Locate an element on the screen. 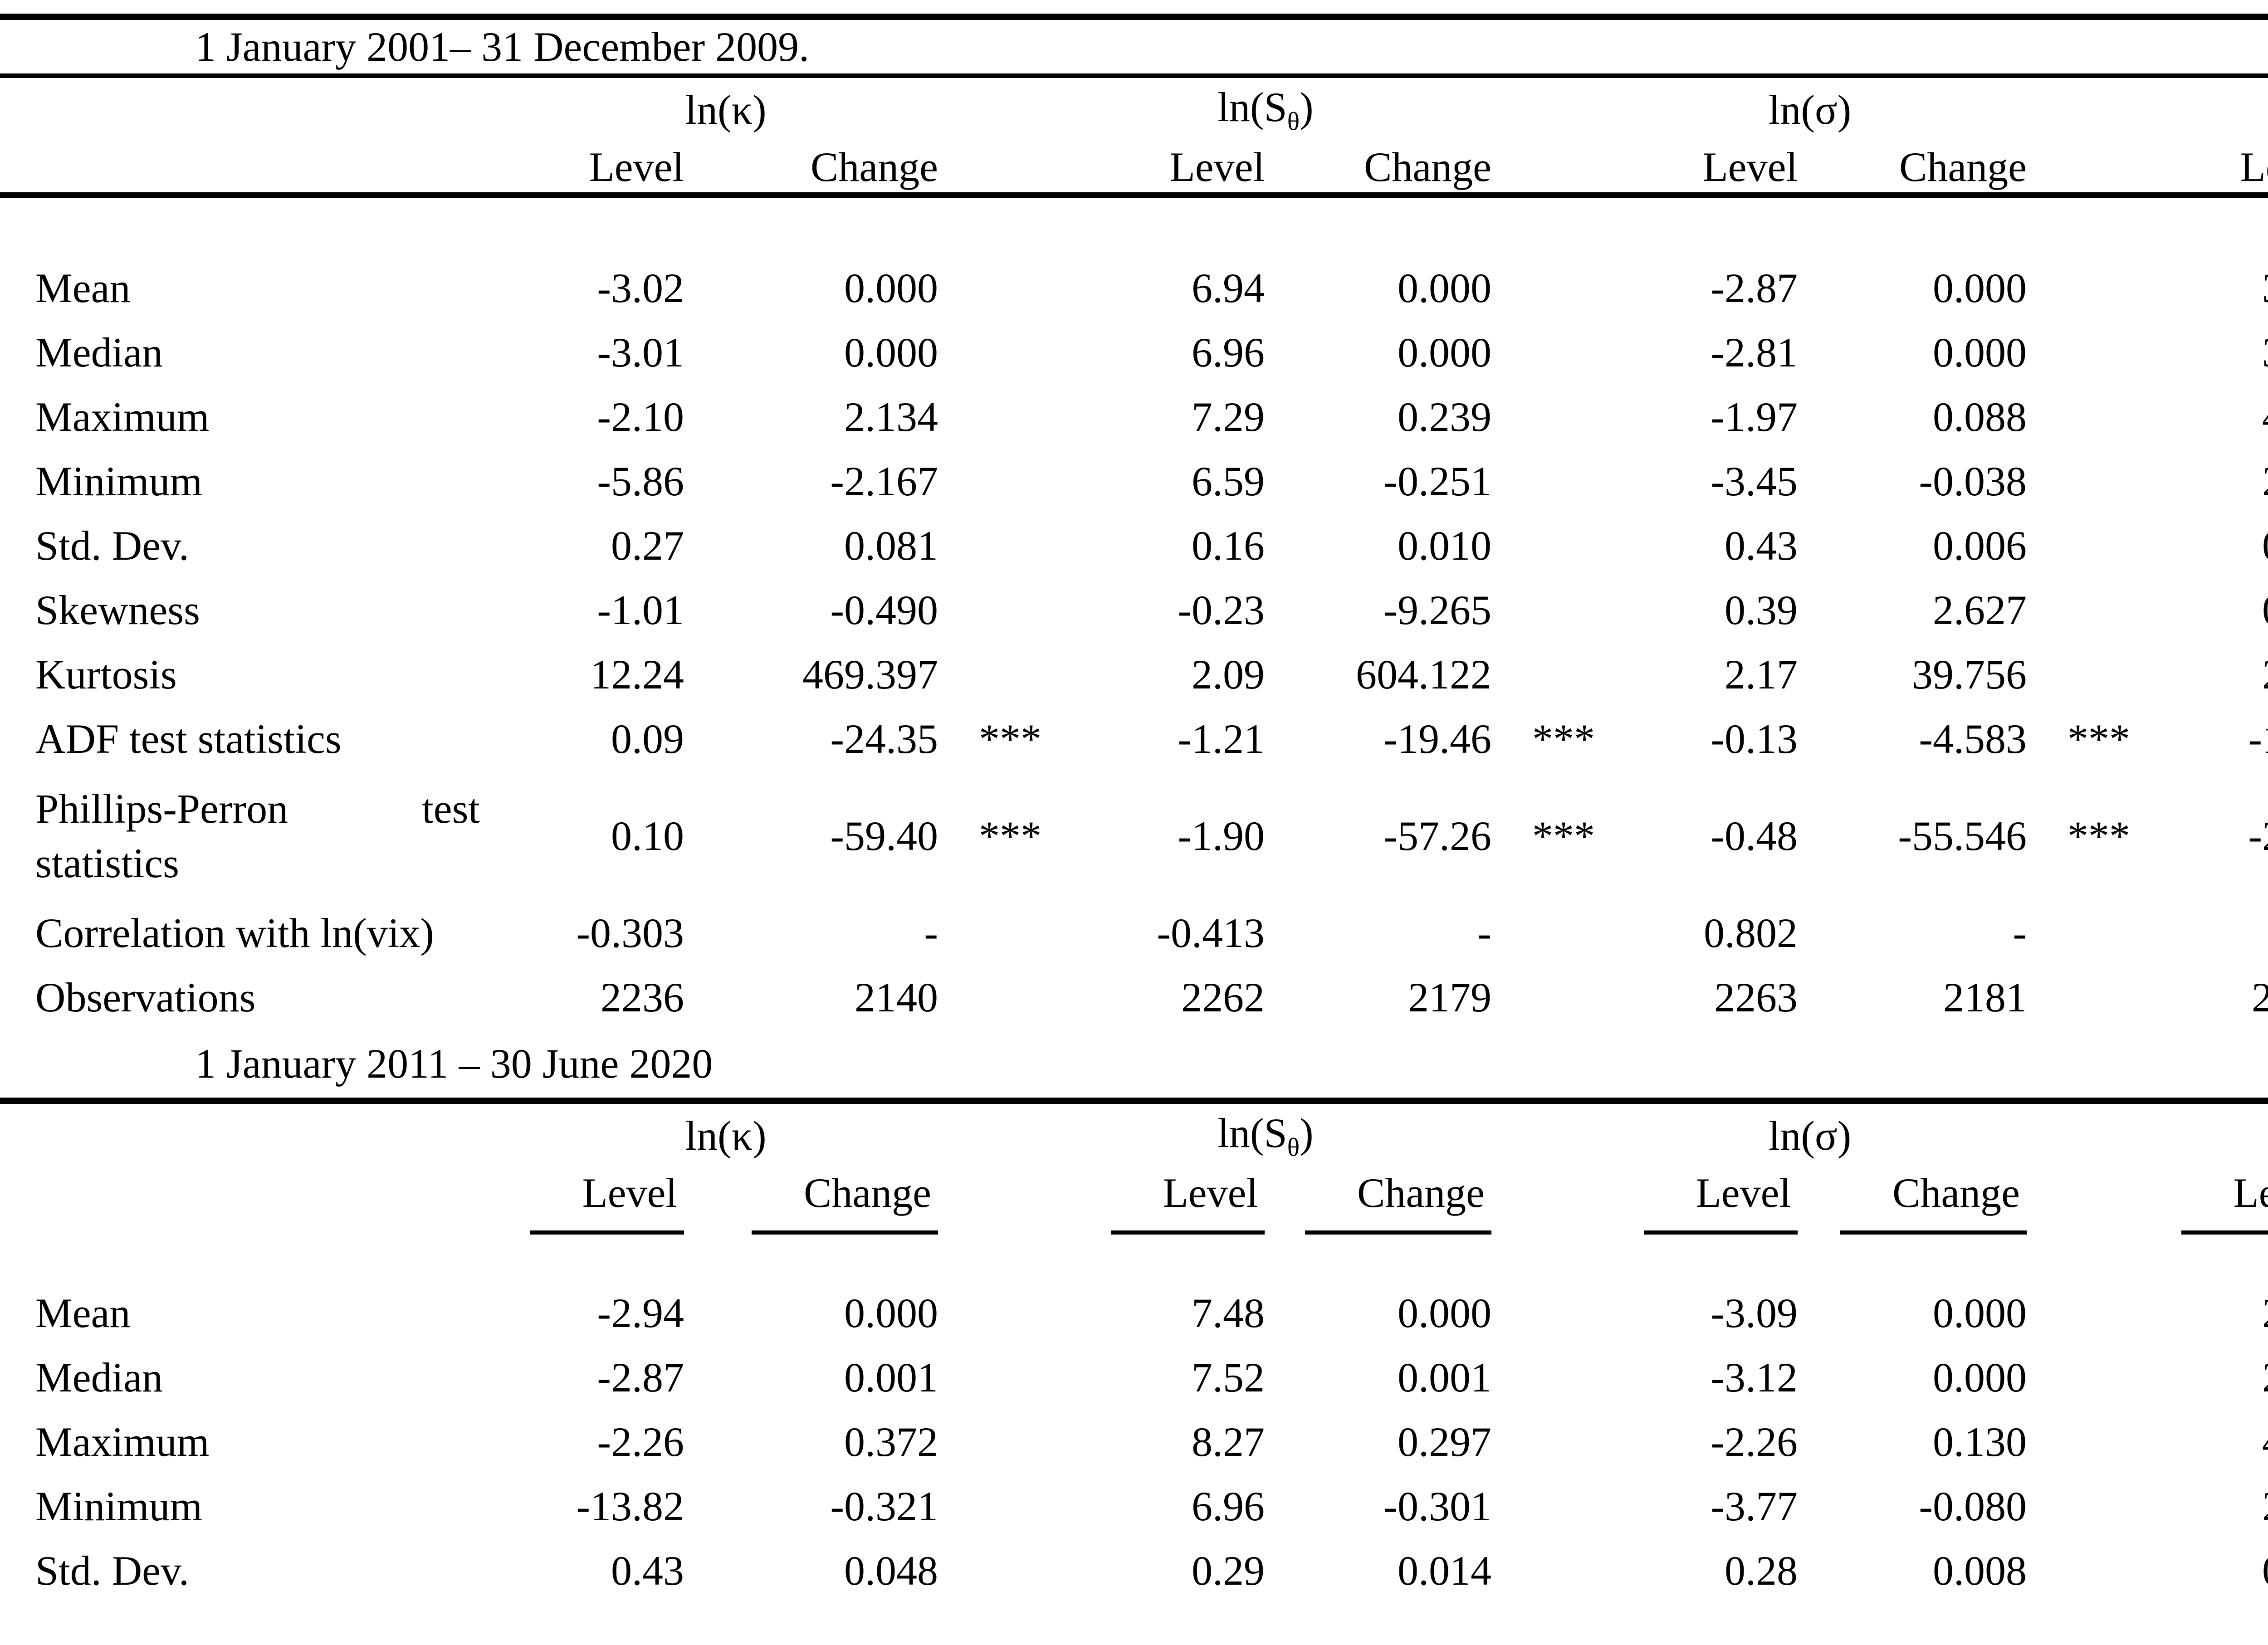 The image size is (2268, 1645). value-cell: 0.297 is located at coordinates (1445, 1442).